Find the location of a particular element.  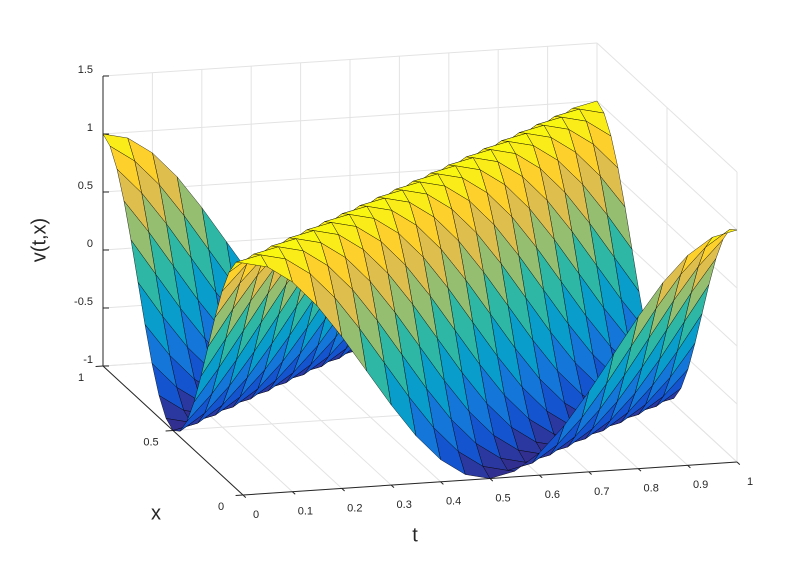

x-tick-label: 0.6 is located at coordinates (552, 495).